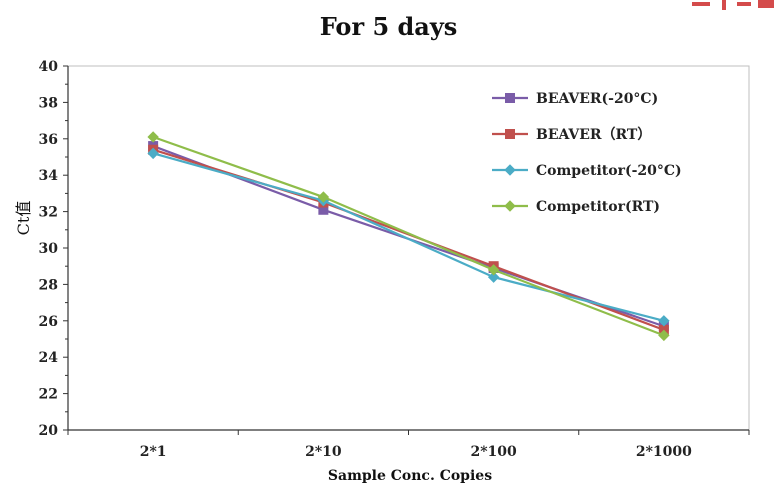 Image resolution: width=777 pixels, height=495 pixels. What do you see at coordinates (664, 452) in the screenshot?
I see `x-tick-label: 2*1000` at bounding box center [664, 452].